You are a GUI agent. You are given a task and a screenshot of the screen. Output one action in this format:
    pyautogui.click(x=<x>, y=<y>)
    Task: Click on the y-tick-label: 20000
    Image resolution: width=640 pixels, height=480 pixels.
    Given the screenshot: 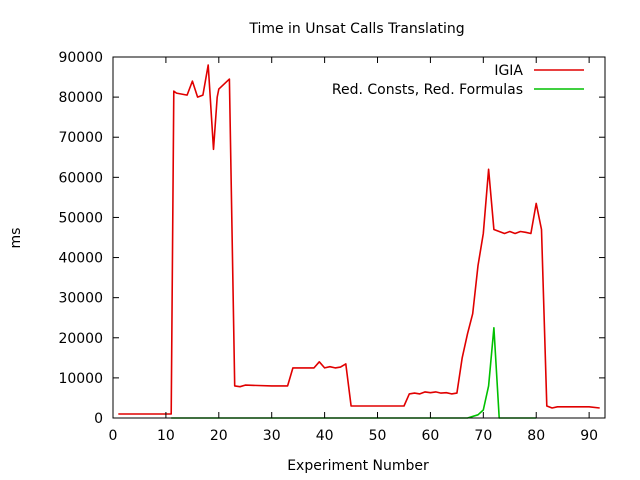 What is the action you would take?
    pyautogui.click(x=80, y=339)
    